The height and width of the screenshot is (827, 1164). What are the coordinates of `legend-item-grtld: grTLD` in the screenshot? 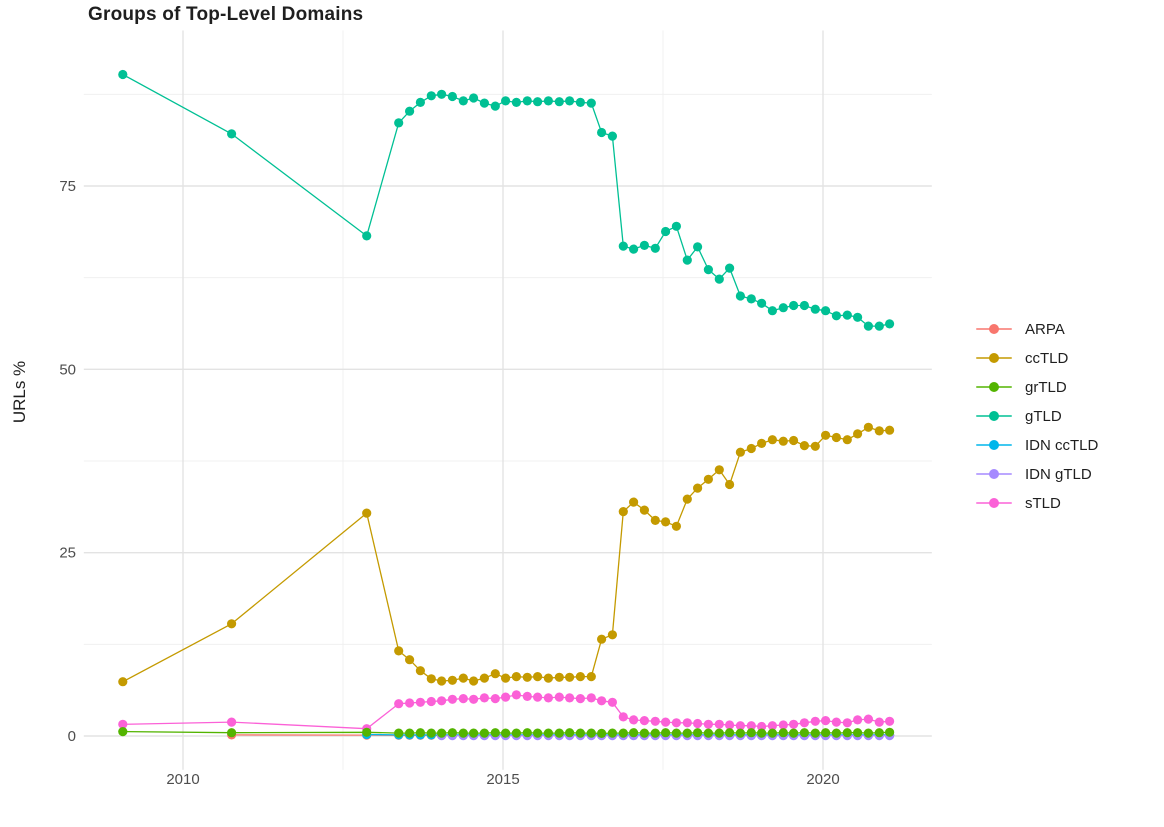 It's located at (1037, 387).